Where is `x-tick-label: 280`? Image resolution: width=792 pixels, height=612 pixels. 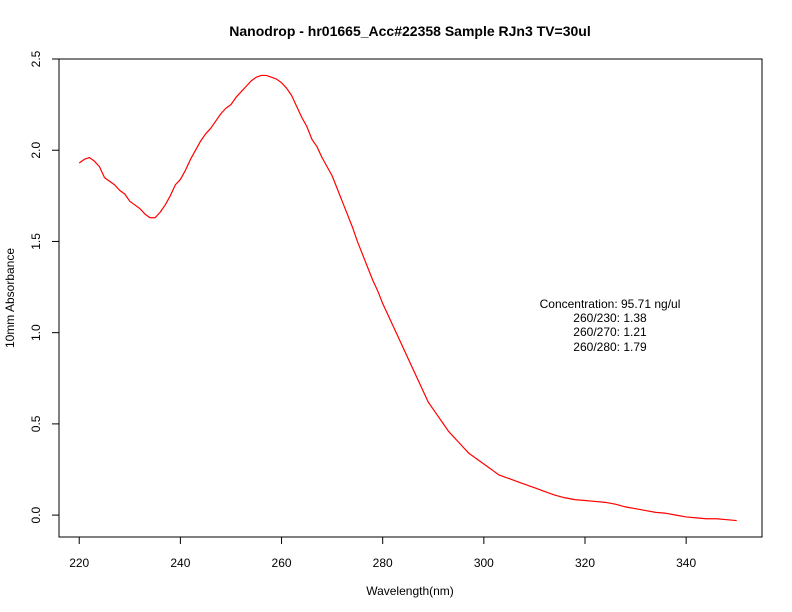 x-tick-label: 280 is located at coordinates (383, 563).